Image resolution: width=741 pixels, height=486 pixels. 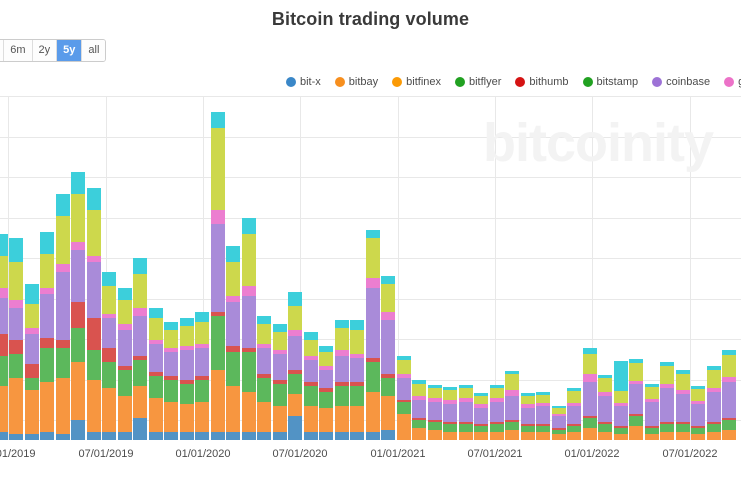 I want to click on legend-item-bitfinex: bitfinex, so click(x=416, y=82).